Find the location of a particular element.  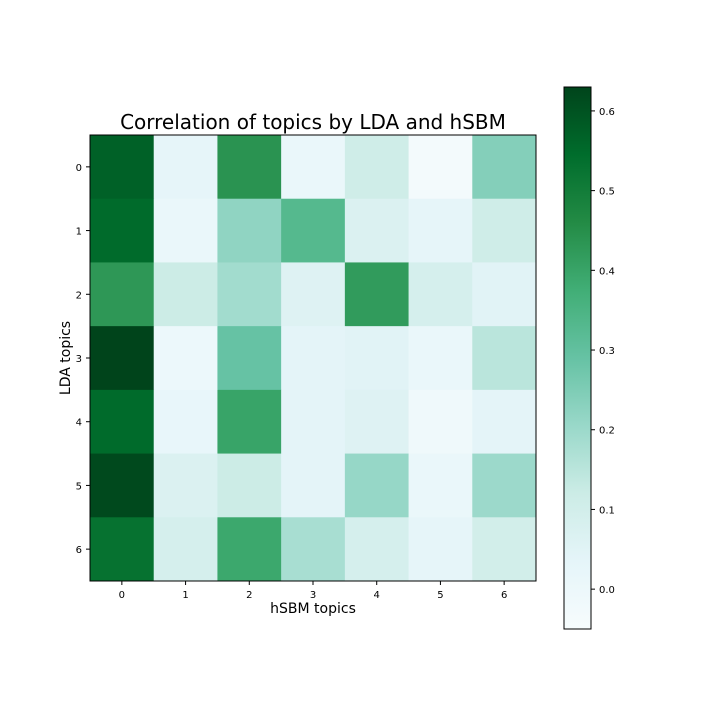

x-axis-ticks: 0 1 2 3 4 5 6 is located at coordinates (313, 591).